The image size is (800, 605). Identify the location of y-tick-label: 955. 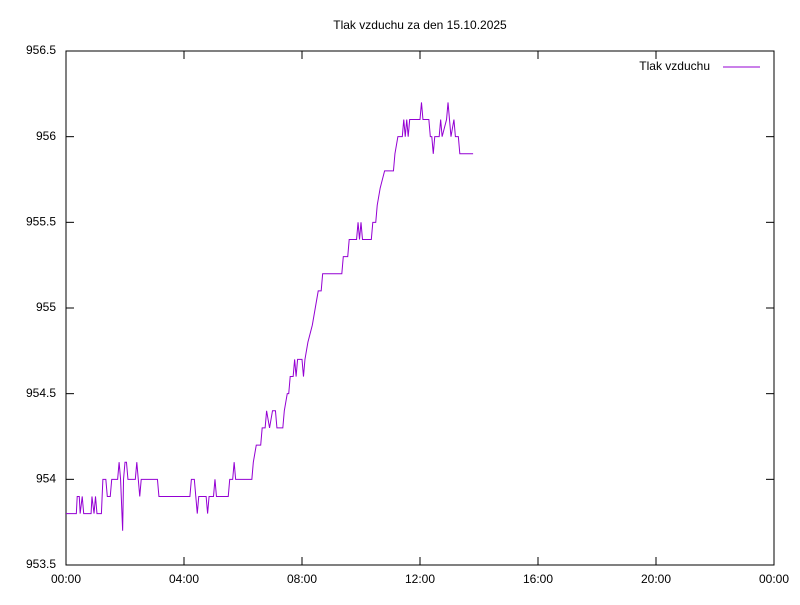
(46, 307).